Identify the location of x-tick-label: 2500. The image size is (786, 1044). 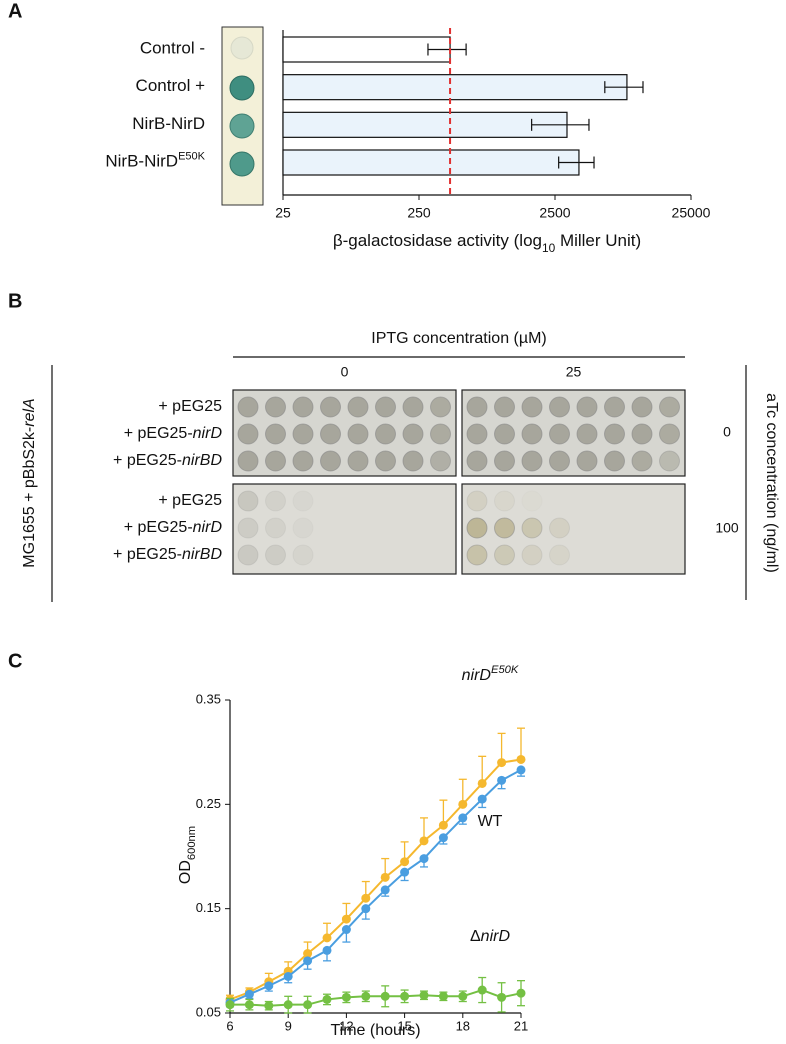
(554, 213).